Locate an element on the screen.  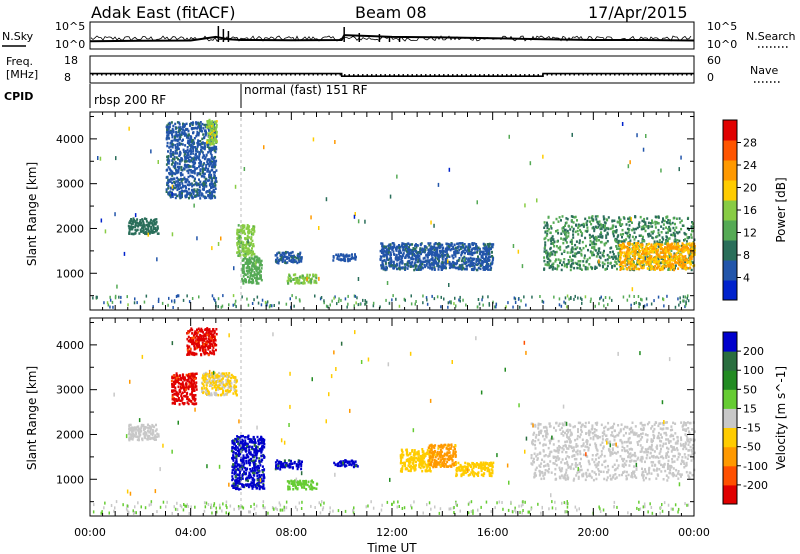
cpid-label: CPID is located at coordinates (18, 96).